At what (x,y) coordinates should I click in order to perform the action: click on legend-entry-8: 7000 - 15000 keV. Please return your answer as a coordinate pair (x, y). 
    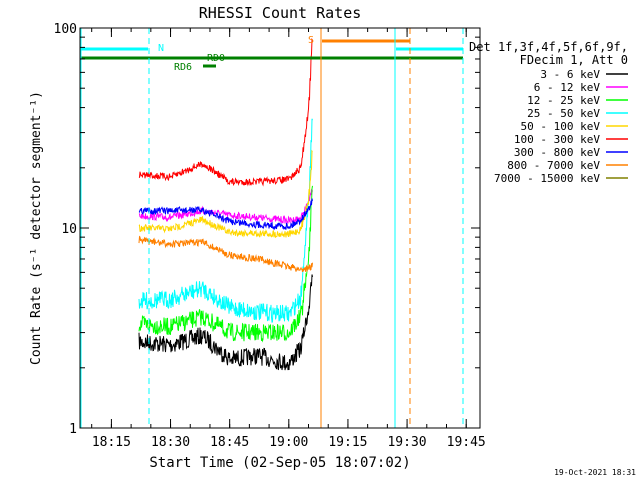
    Looking at the image, I should click on (561, 178).